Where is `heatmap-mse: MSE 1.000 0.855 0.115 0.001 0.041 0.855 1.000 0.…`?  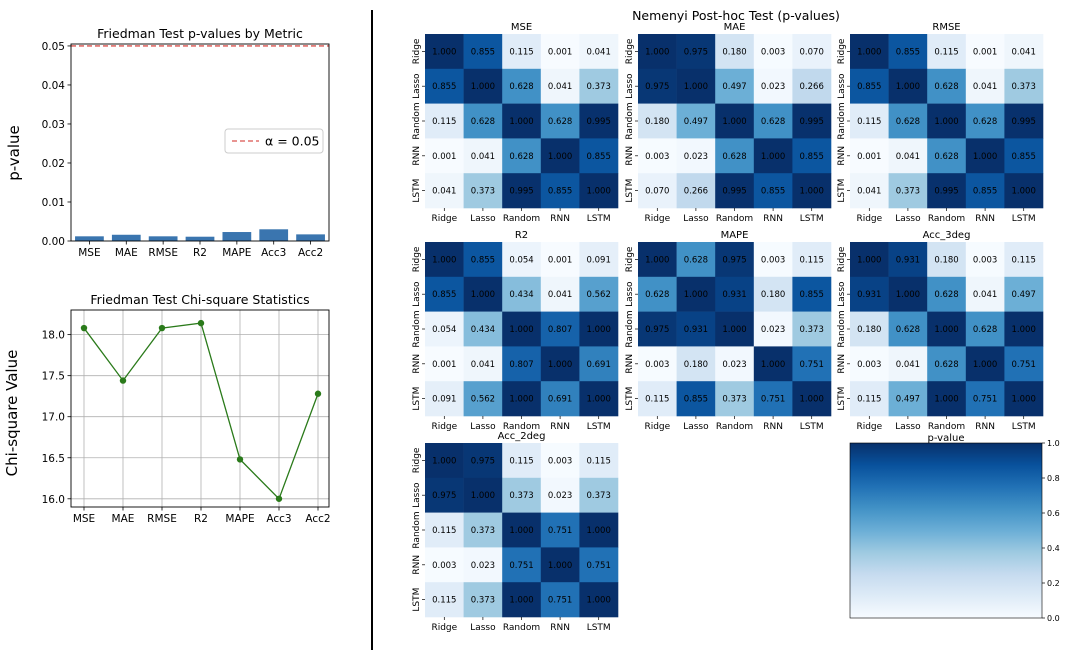
heatmap-mse: MSE 1.000 0.855 0.115 0.001 0.041 0.855 1.000 0.… is located at coordinates (515, 123).